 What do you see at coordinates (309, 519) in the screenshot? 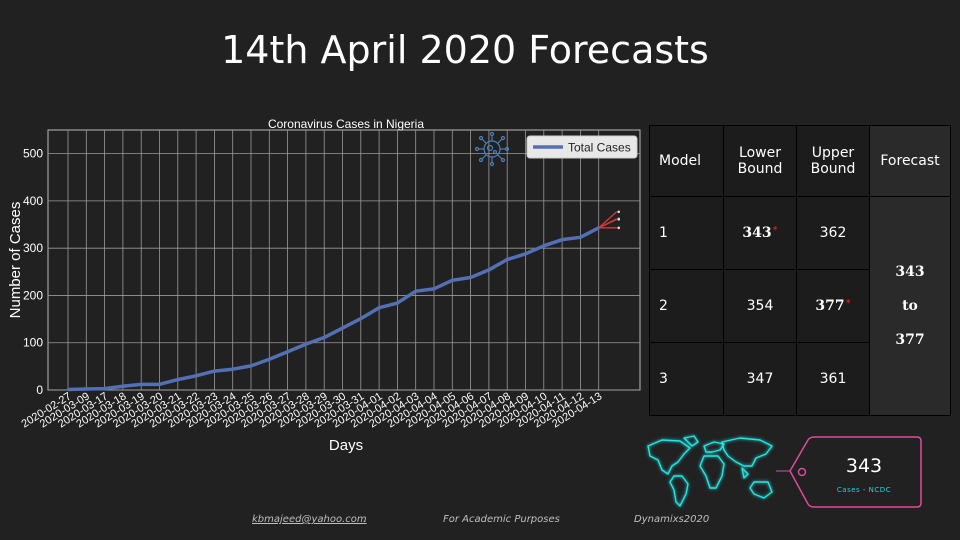
I see `footer-email-link: kbmajeed@yahoo.com` at bounding box center [309, 519].